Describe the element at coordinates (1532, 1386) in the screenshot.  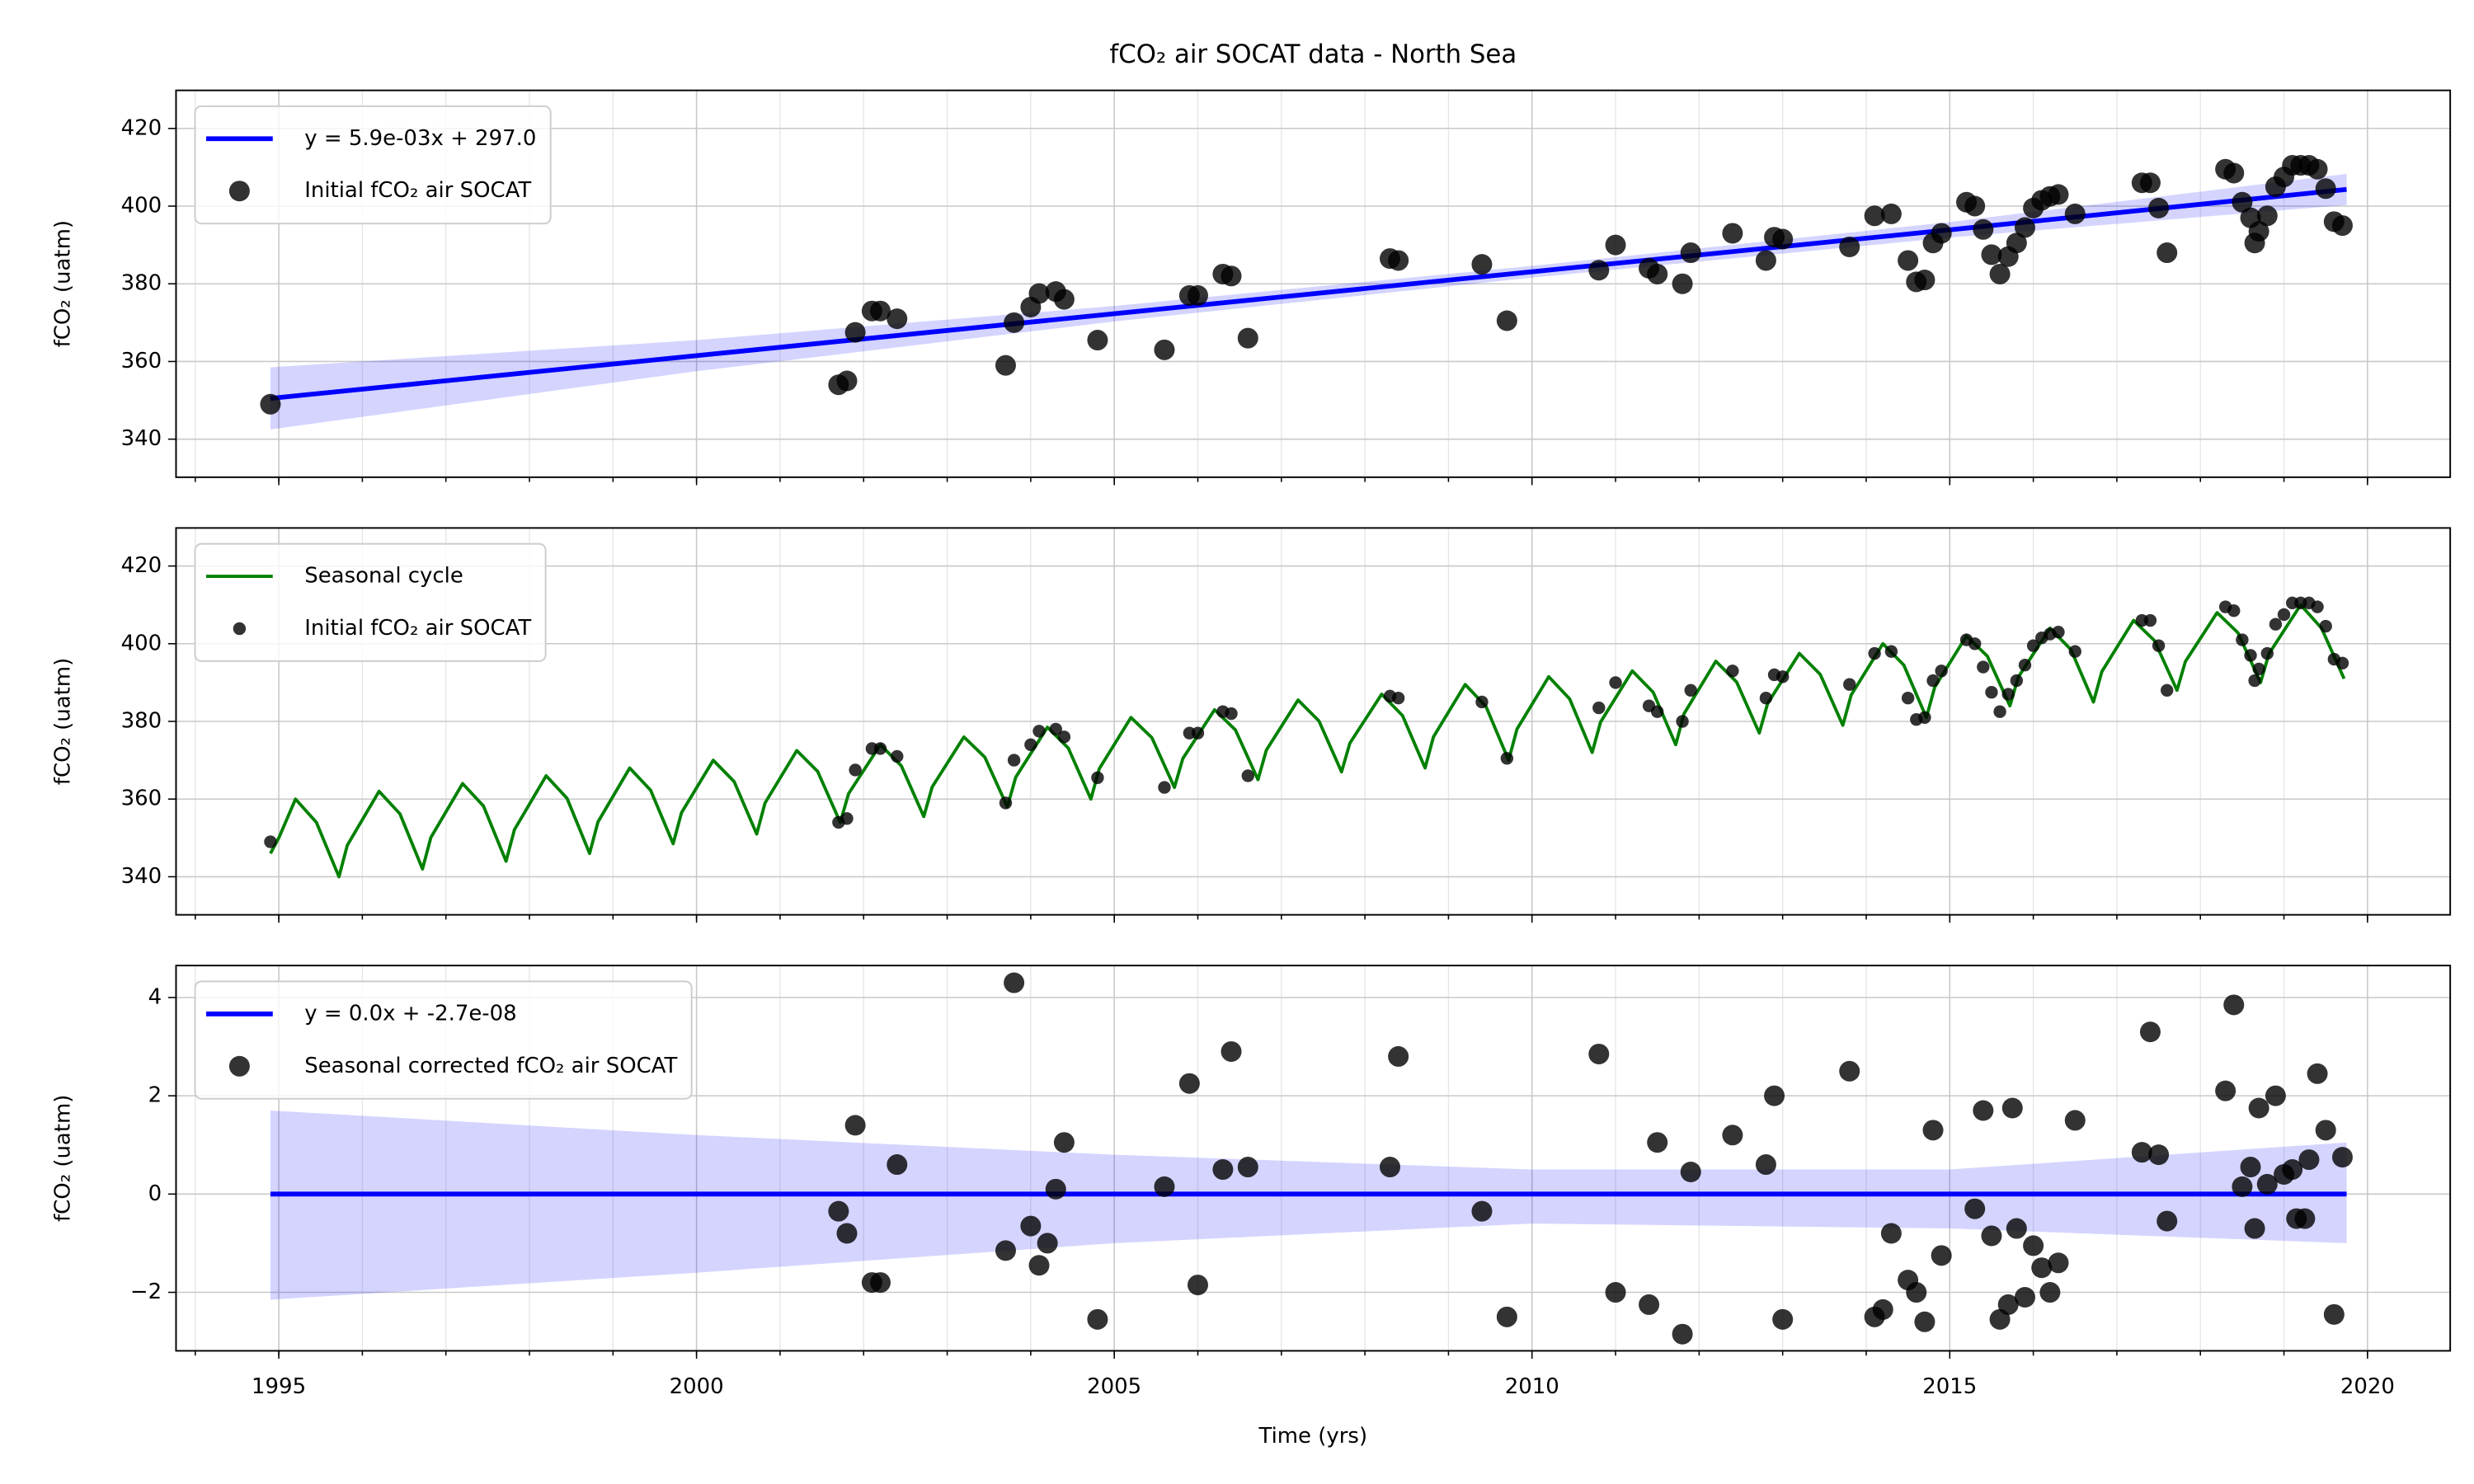
I see `x-tick-label: 2010` at that location.